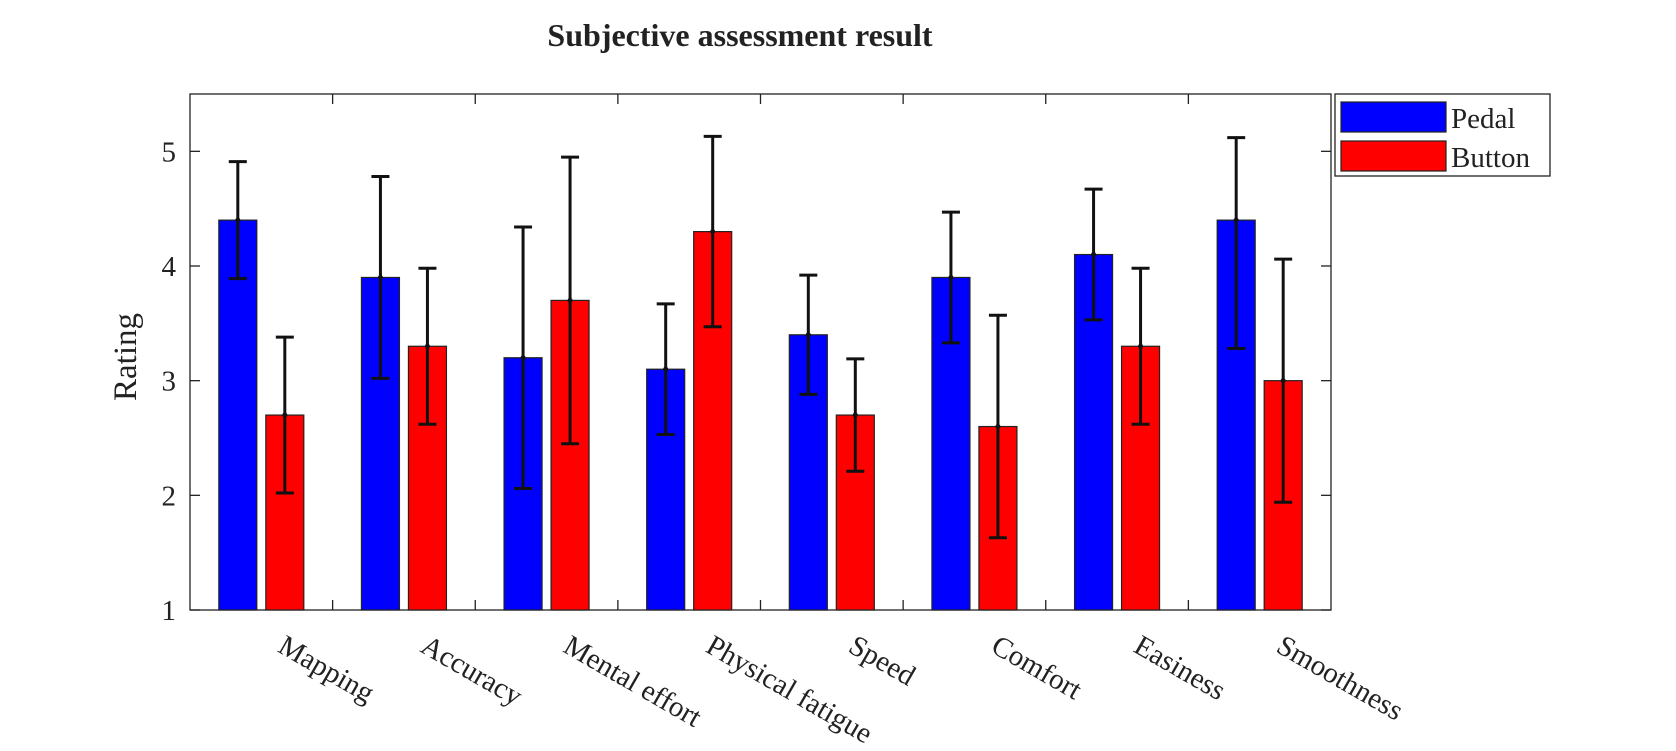 The height and width of the screenshot is (751, 1676). I want to click on x-tick-label: Easiness, so click(1180, 668).